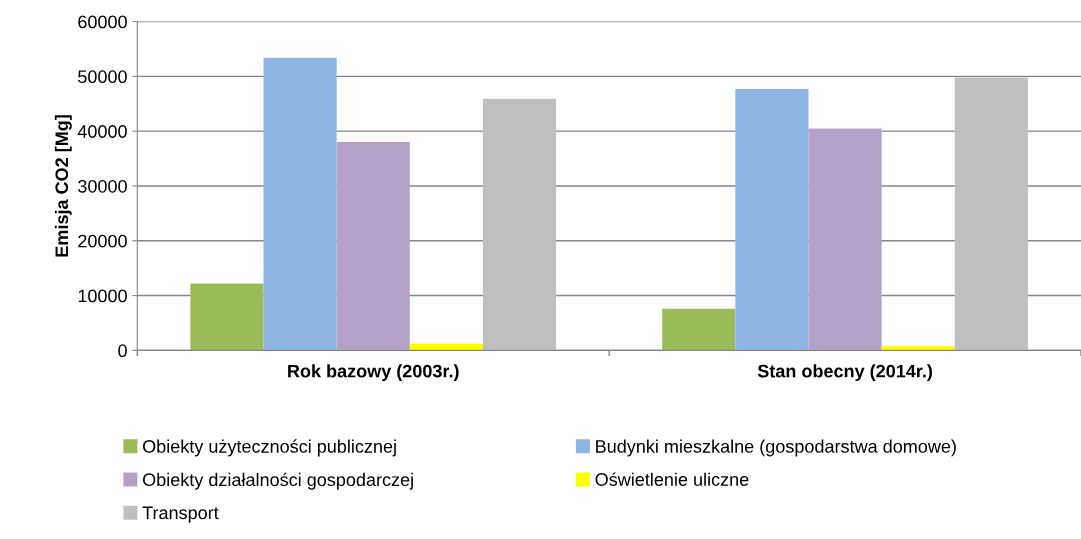 The width and height of the screenshot is (1081, 539). Describe the element at coordinates (277, 481) in the screenshot. I see `legend-label: Obiekty działalności gospodarczej` at that location.